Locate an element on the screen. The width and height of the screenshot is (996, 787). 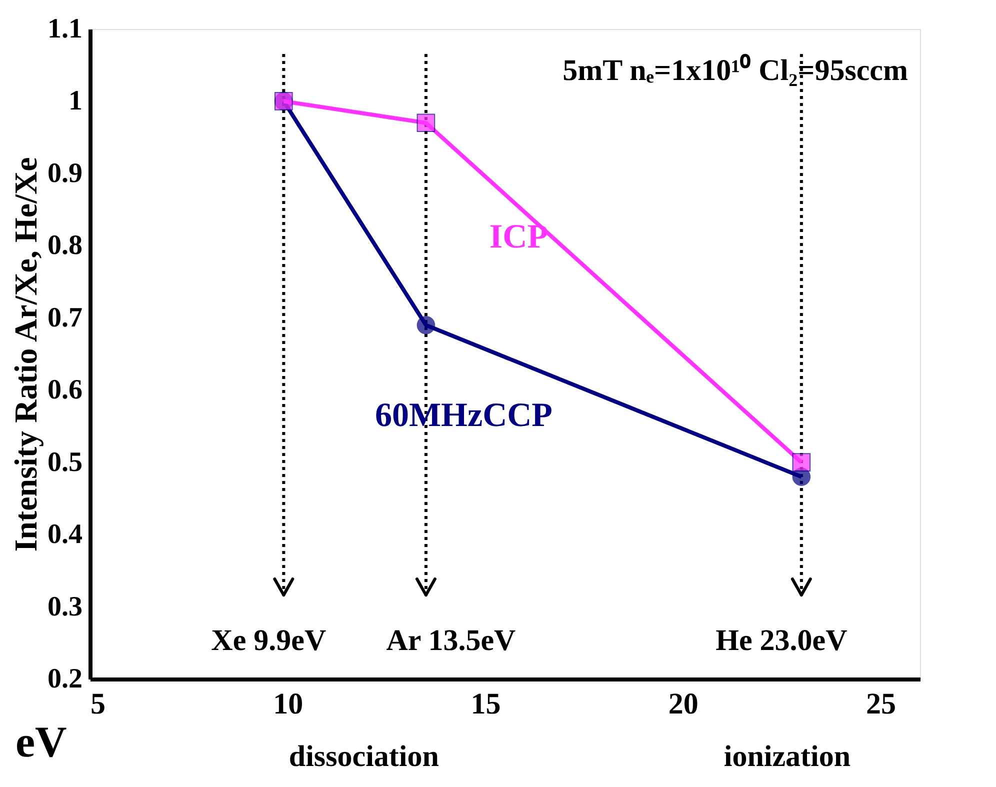
y-tick-label: 1.1 is located at coordinates (65, 29).